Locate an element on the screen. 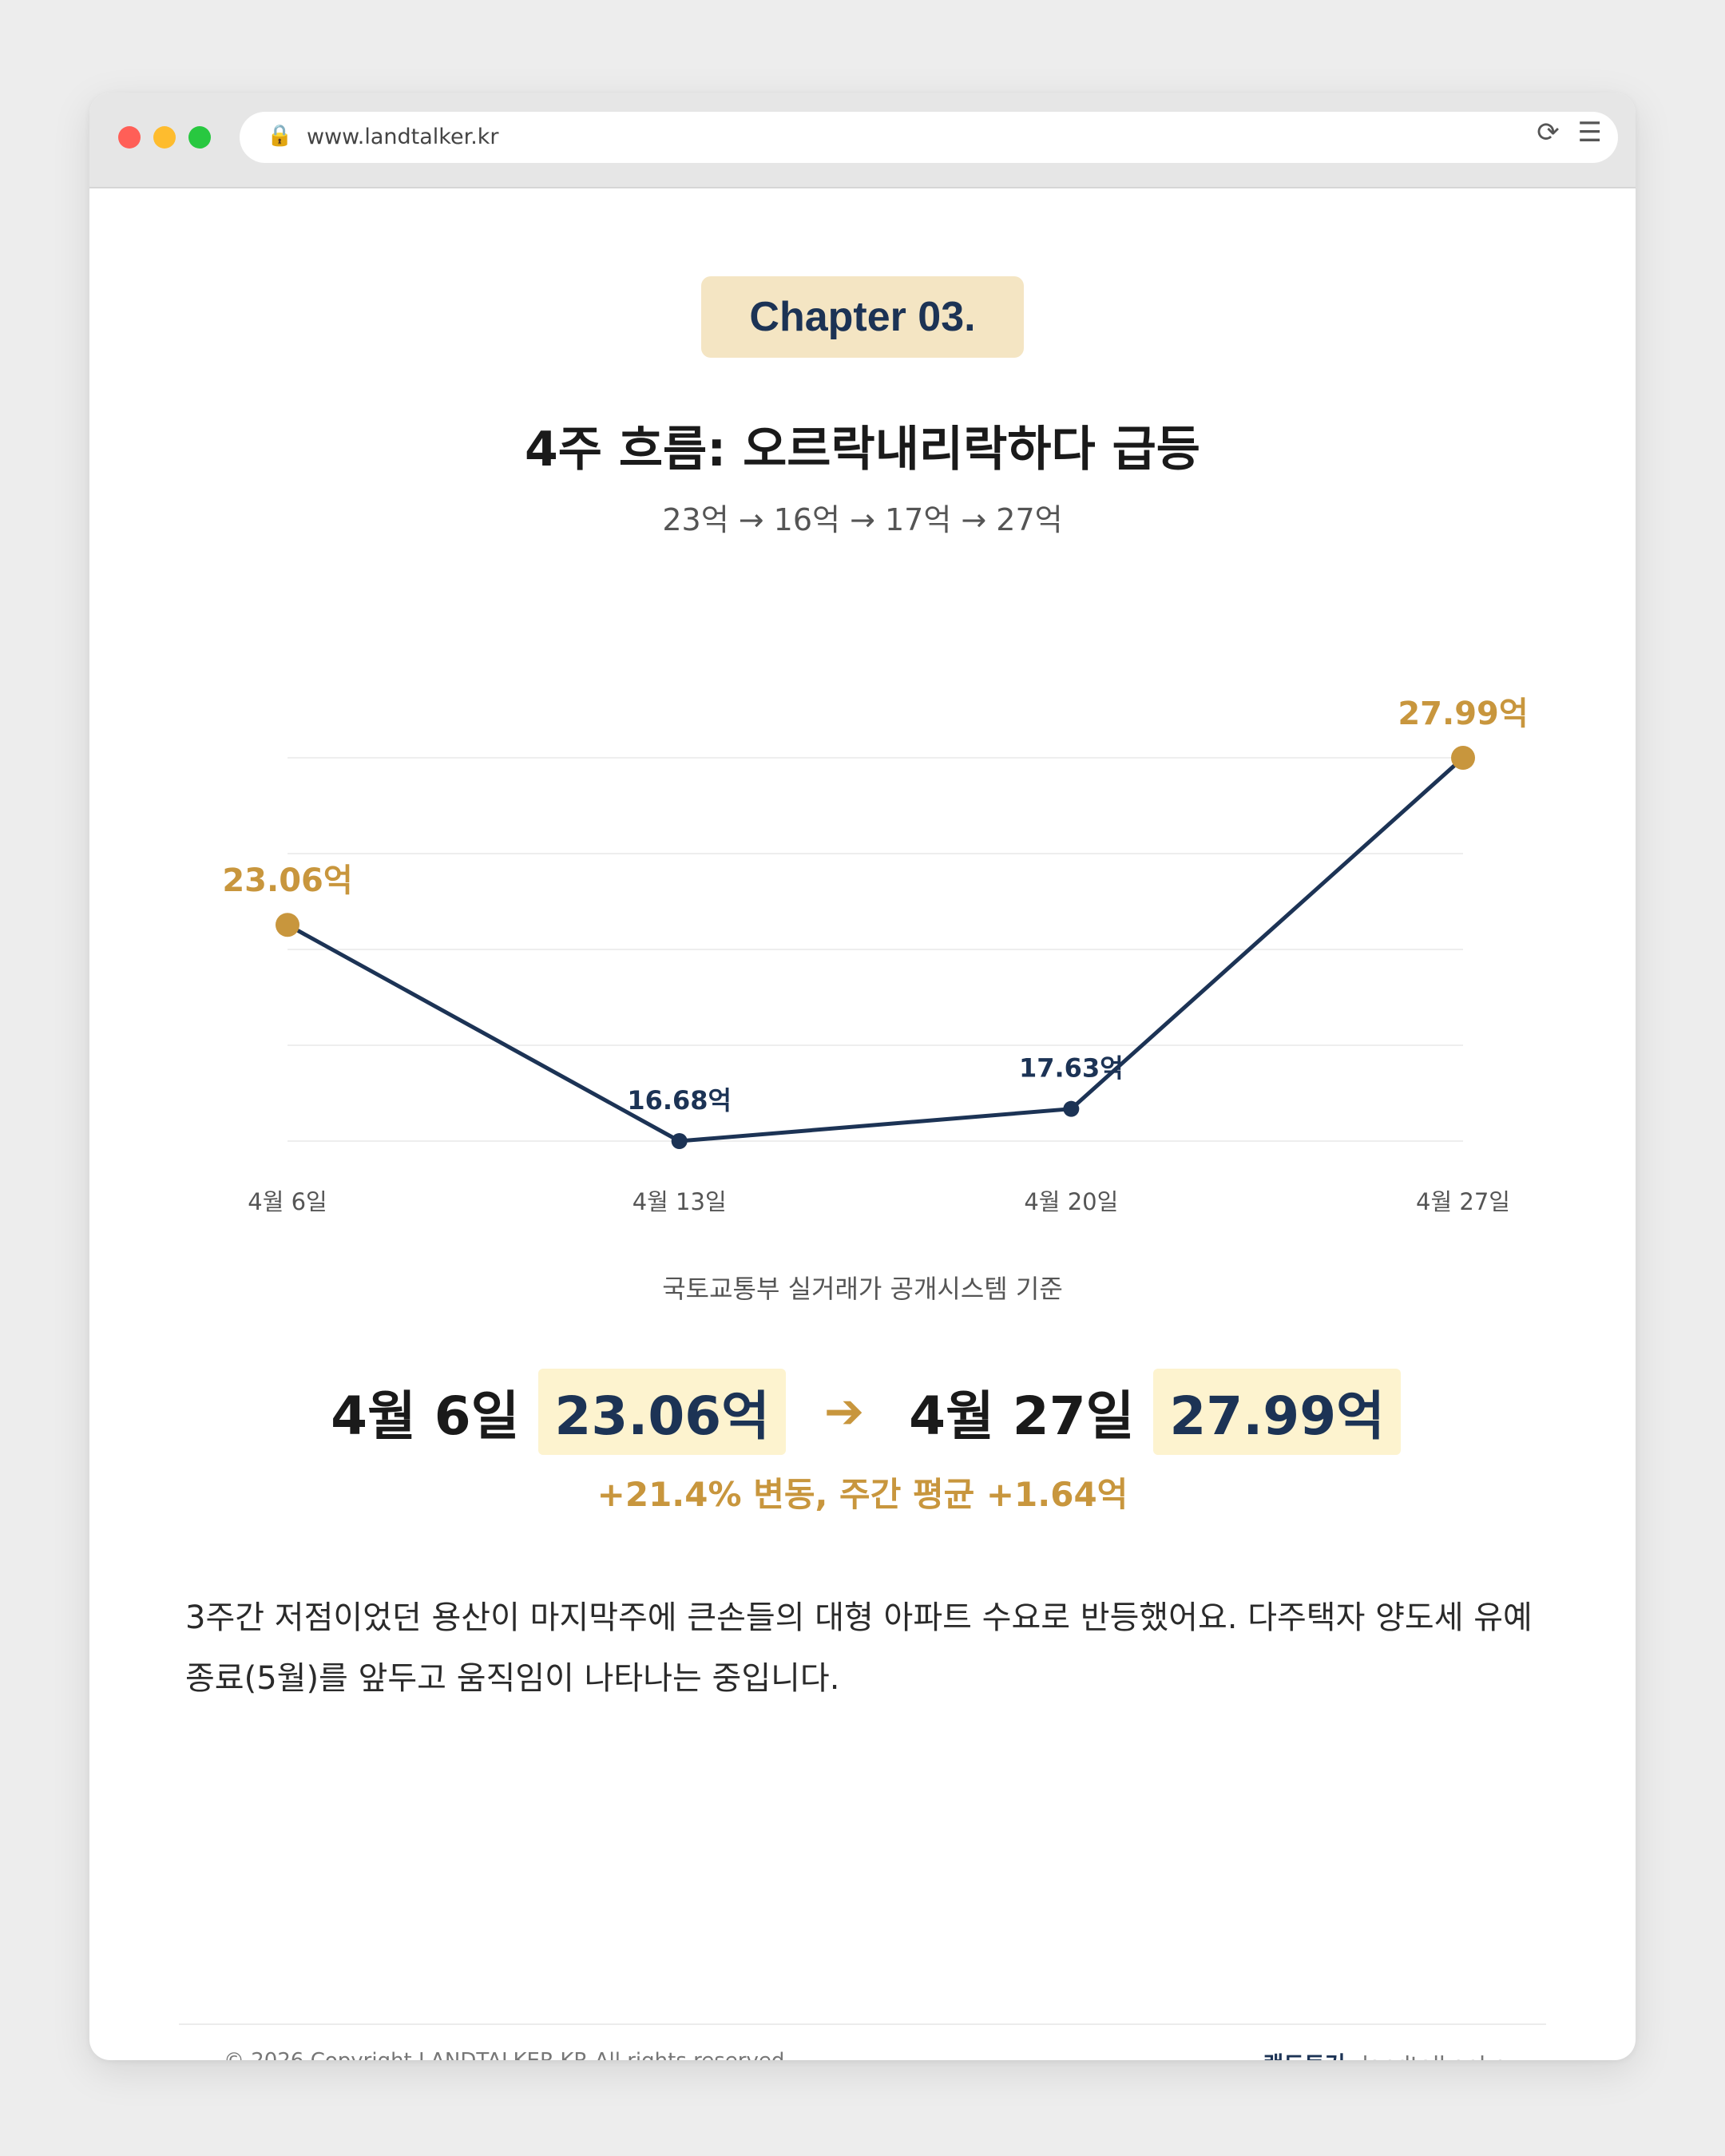 The image size is (1725, 2156). series-line is located at coordinates (875, 949).